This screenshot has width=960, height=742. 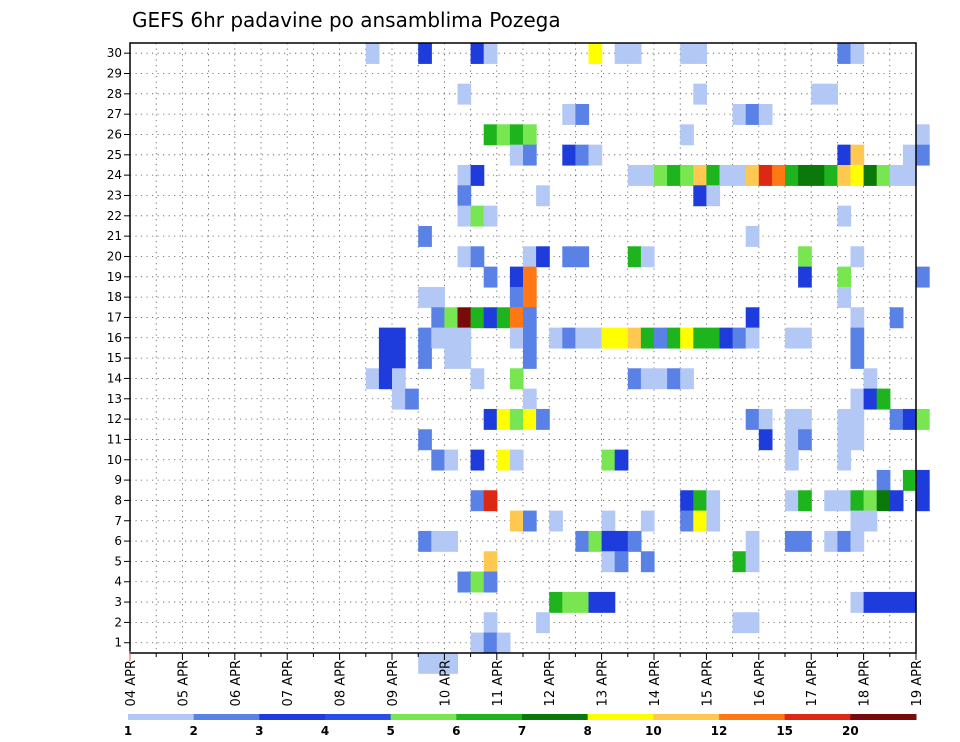 What do you see at coordinates (707, 683) in the screenshot?
I see `x-tick-label: 15 APR` at bounding box center [707, 683].